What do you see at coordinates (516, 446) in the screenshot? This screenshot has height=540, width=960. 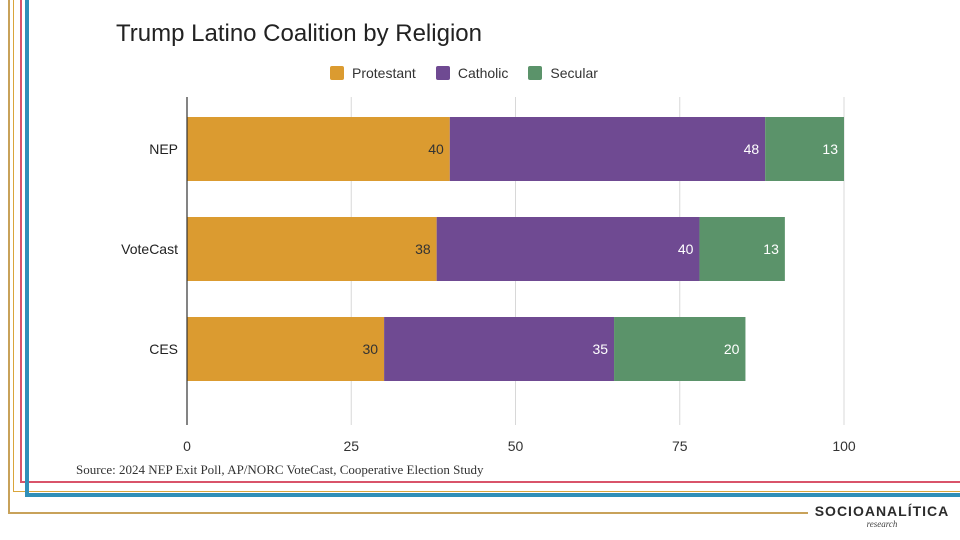 I see `x-tick-label: 50` at bounding box center [516, 446].